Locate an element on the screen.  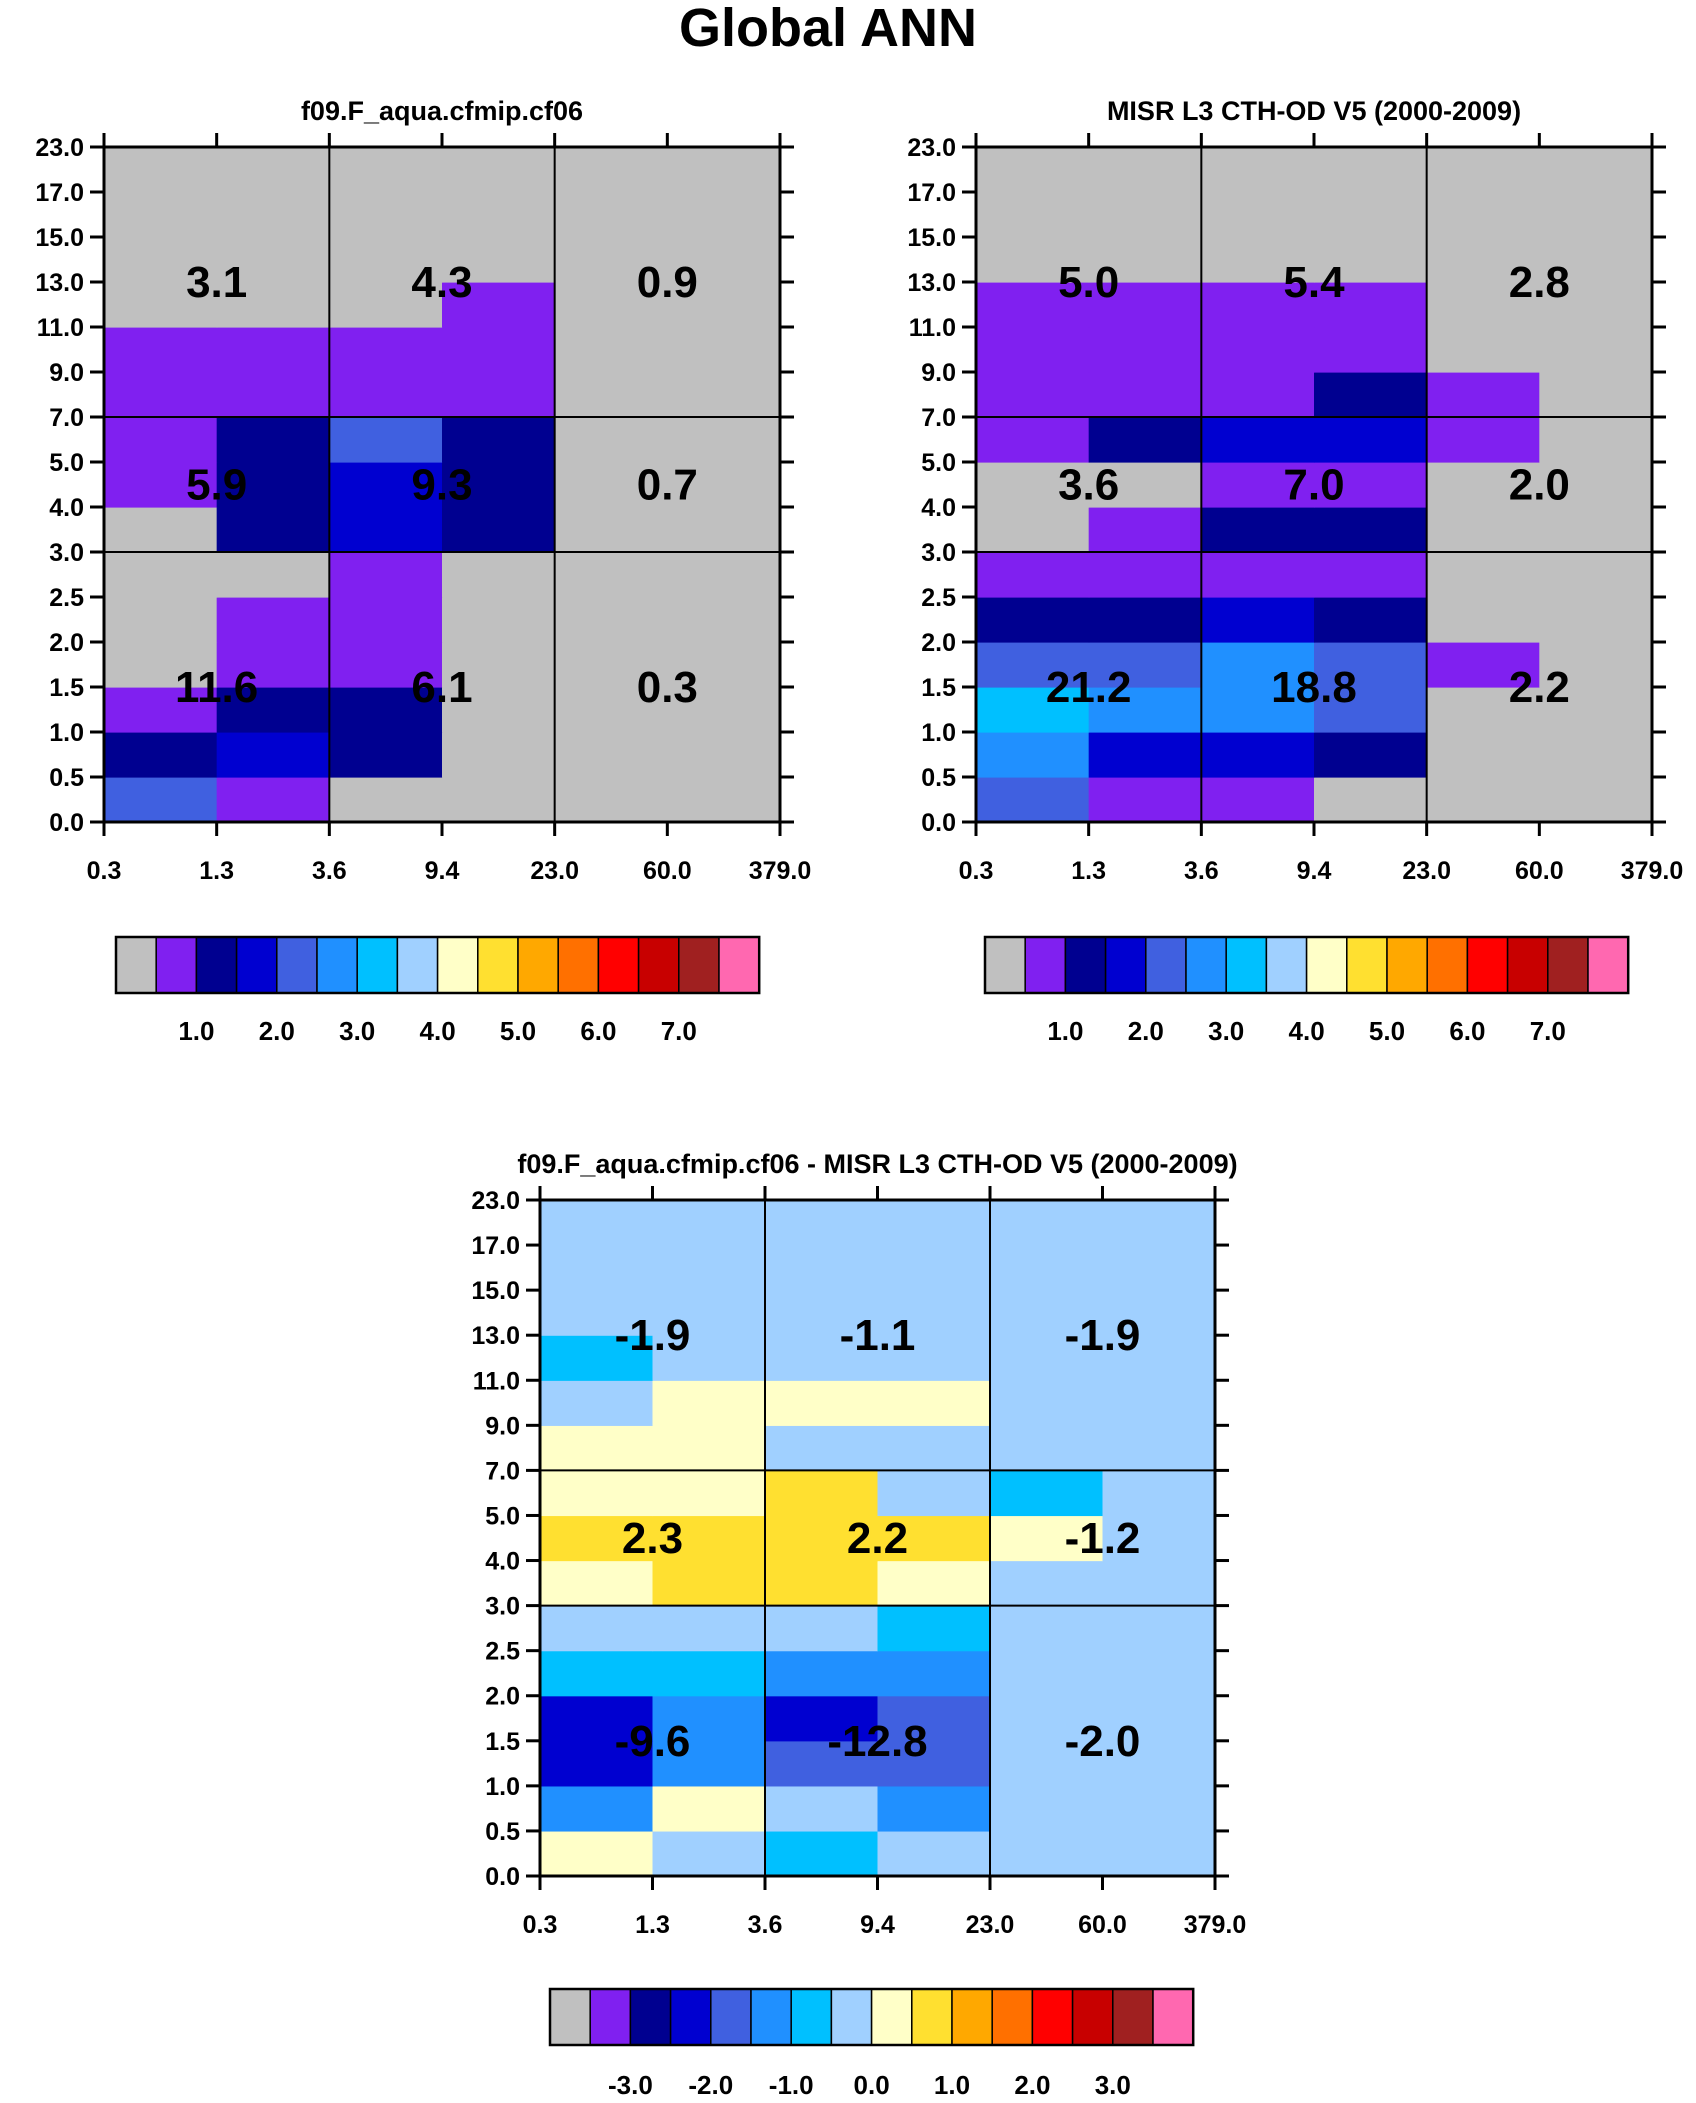
group-total-label: -12.8 is located at coordinates (877, 1741).